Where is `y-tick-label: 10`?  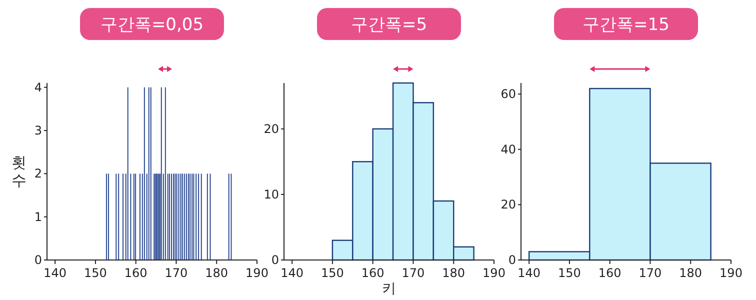
y-tick-label: 10 is located at coordinates (271, 194).